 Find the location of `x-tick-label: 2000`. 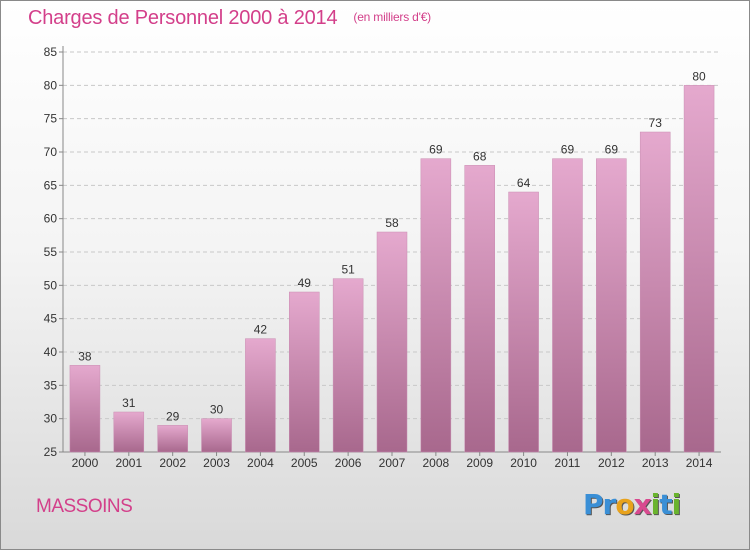

x-tick-label: 2000 is located at coordinates (85, 463).